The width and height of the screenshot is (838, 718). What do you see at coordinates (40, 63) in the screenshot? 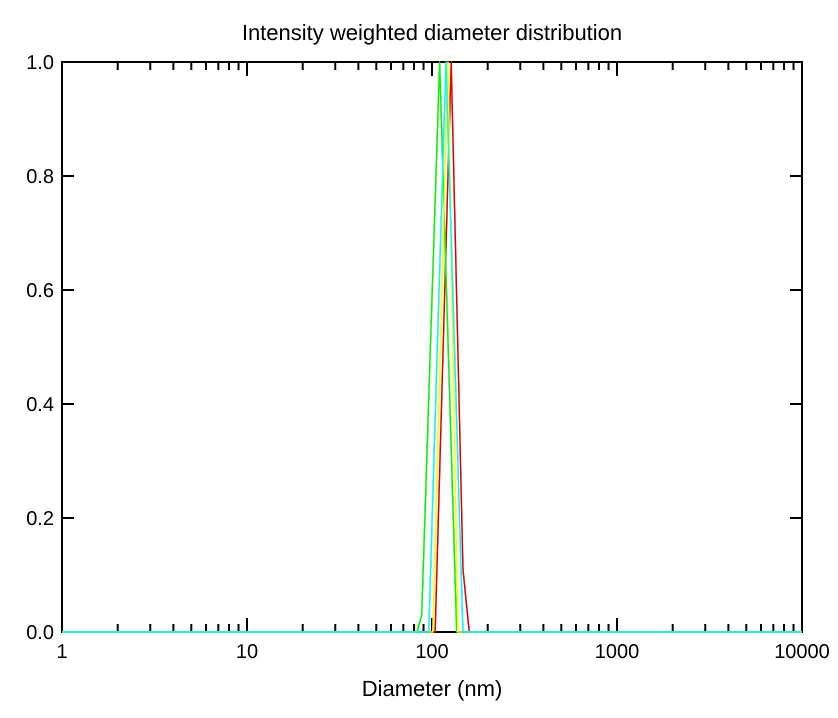
I see `y-tick-label: 1.0` at bounding box center [40, 63].